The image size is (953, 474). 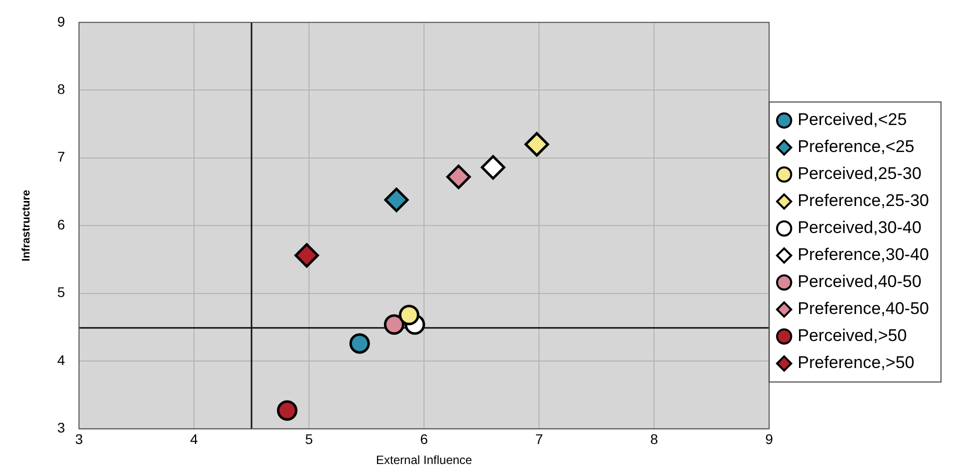 I want to click on y-tick-label: 5, so click(x=61, y=292).